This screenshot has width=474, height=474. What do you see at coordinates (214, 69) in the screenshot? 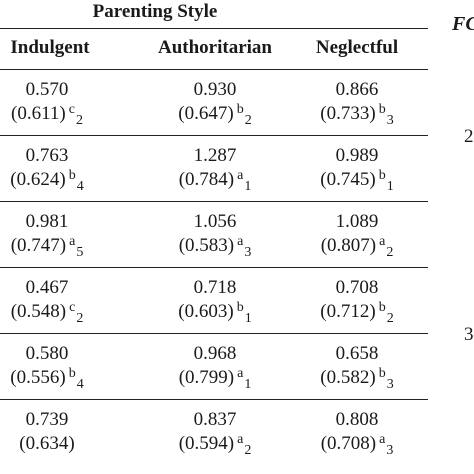
I see `header-rule` at bounding box center [214, 69].